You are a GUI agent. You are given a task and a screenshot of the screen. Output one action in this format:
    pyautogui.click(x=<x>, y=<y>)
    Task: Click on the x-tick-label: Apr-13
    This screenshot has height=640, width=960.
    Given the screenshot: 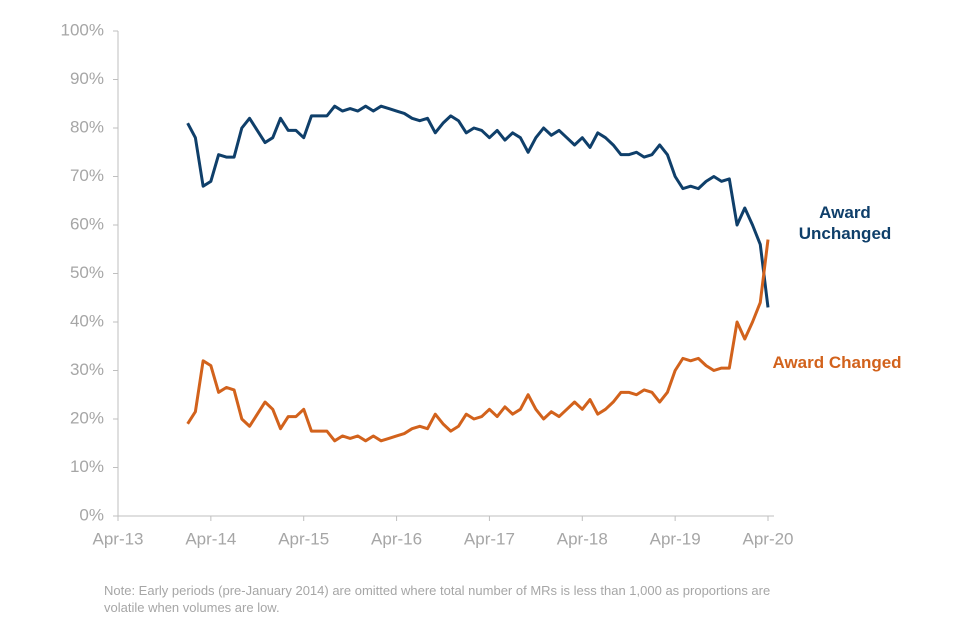 What is the action you would take?
    pyautogui.click(x=117, y=538)
    